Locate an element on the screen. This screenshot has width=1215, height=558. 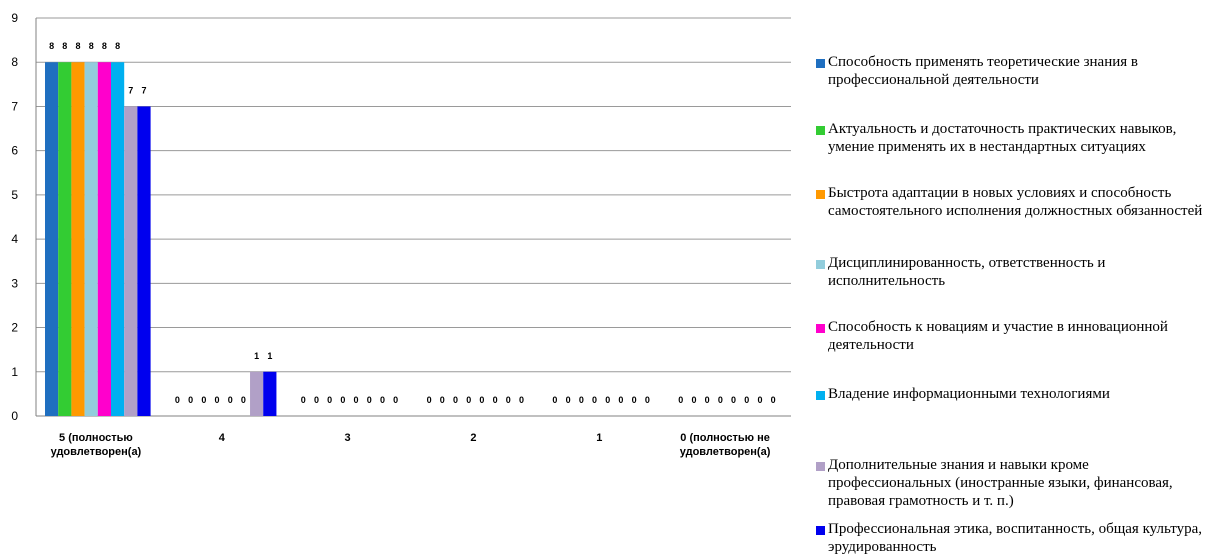
y-tick-label: 5 is located at coordinates (14, 195).